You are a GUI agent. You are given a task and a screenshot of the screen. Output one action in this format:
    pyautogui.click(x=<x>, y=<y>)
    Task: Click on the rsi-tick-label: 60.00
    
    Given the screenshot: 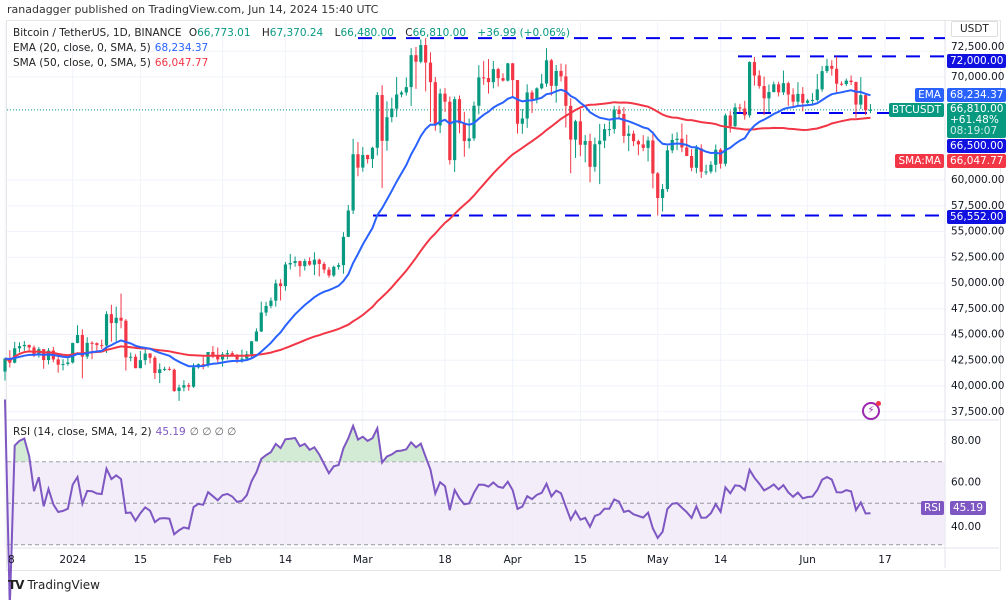 What is the action you would take?
    pyautogui.click(x=966, y=483)
    